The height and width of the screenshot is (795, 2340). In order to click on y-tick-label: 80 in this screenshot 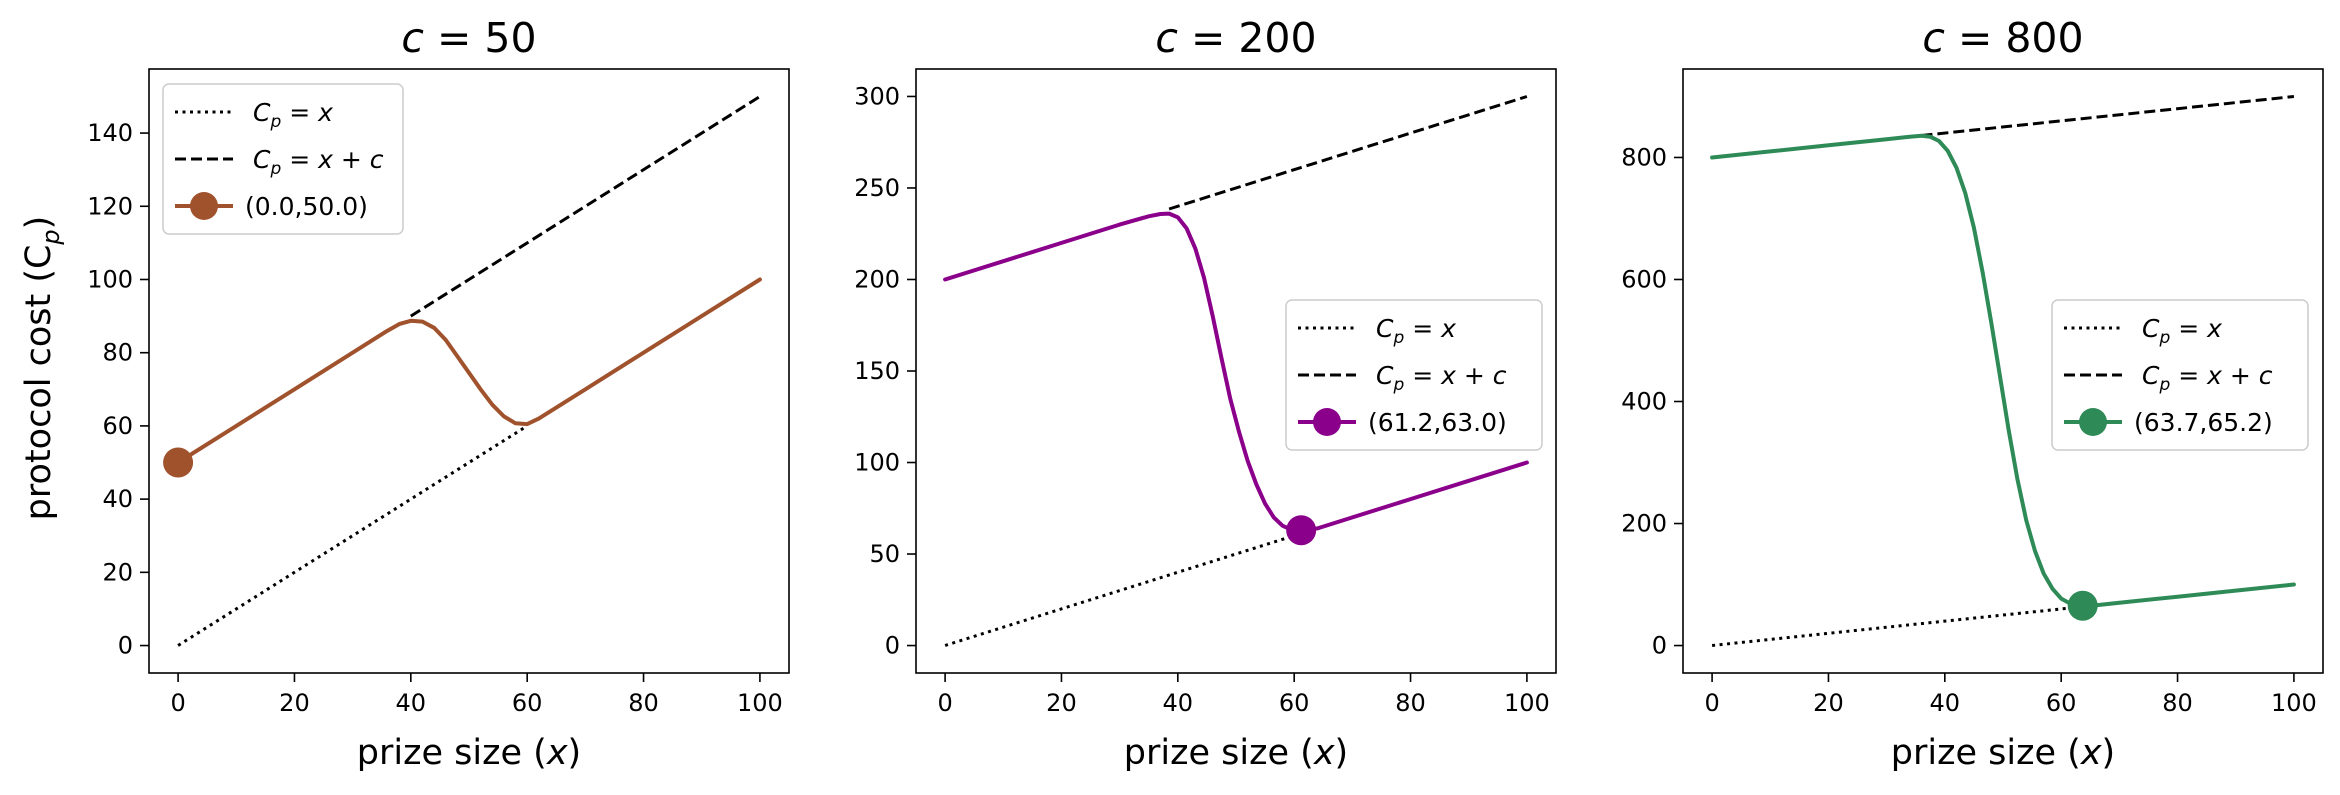, I will do `click(117, 353)`.